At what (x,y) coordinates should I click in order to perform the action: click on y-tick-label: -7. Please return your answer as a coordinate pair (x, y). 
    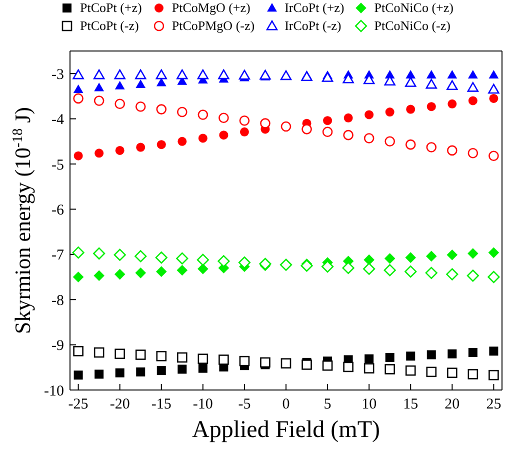
    Looking at the image, I should click on (58, 256).